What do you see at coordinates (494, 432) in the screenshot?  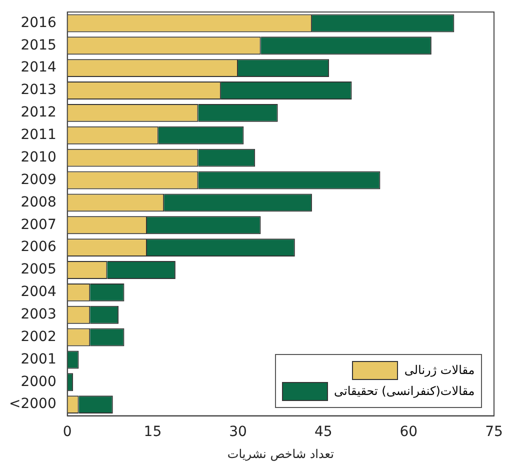 I see `x-tick-label: 75` at bounding box center [494, 432].